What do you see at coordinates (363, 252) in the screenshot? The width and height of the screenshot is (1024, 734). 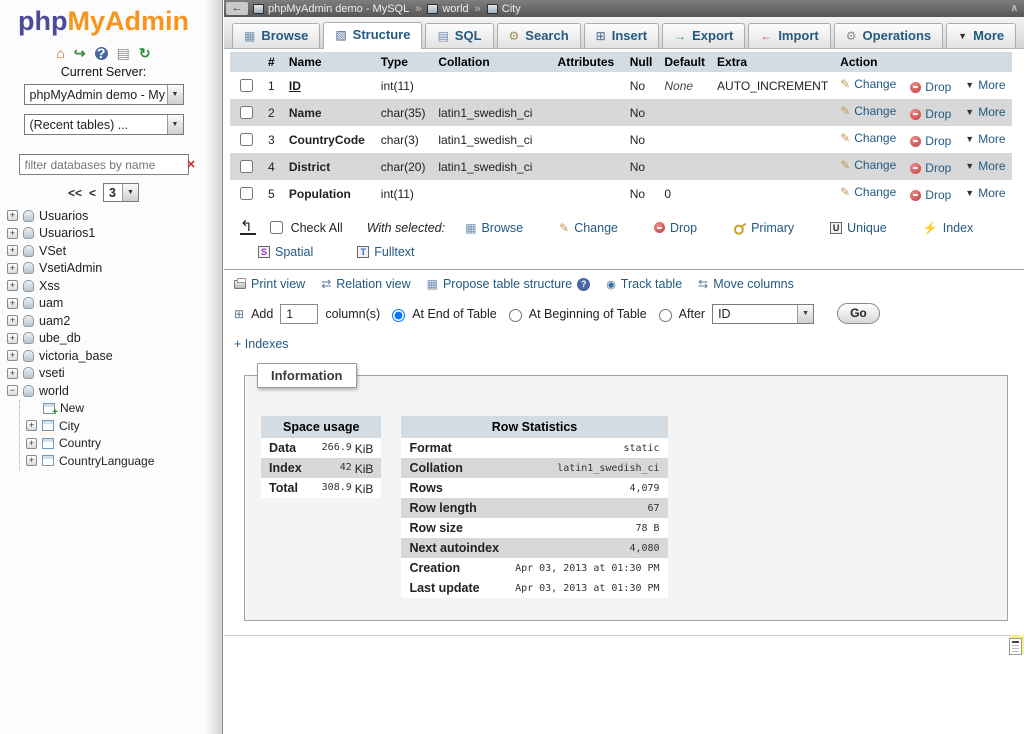 I see `fulltext-icon: T` at bounding box center [363, 252].